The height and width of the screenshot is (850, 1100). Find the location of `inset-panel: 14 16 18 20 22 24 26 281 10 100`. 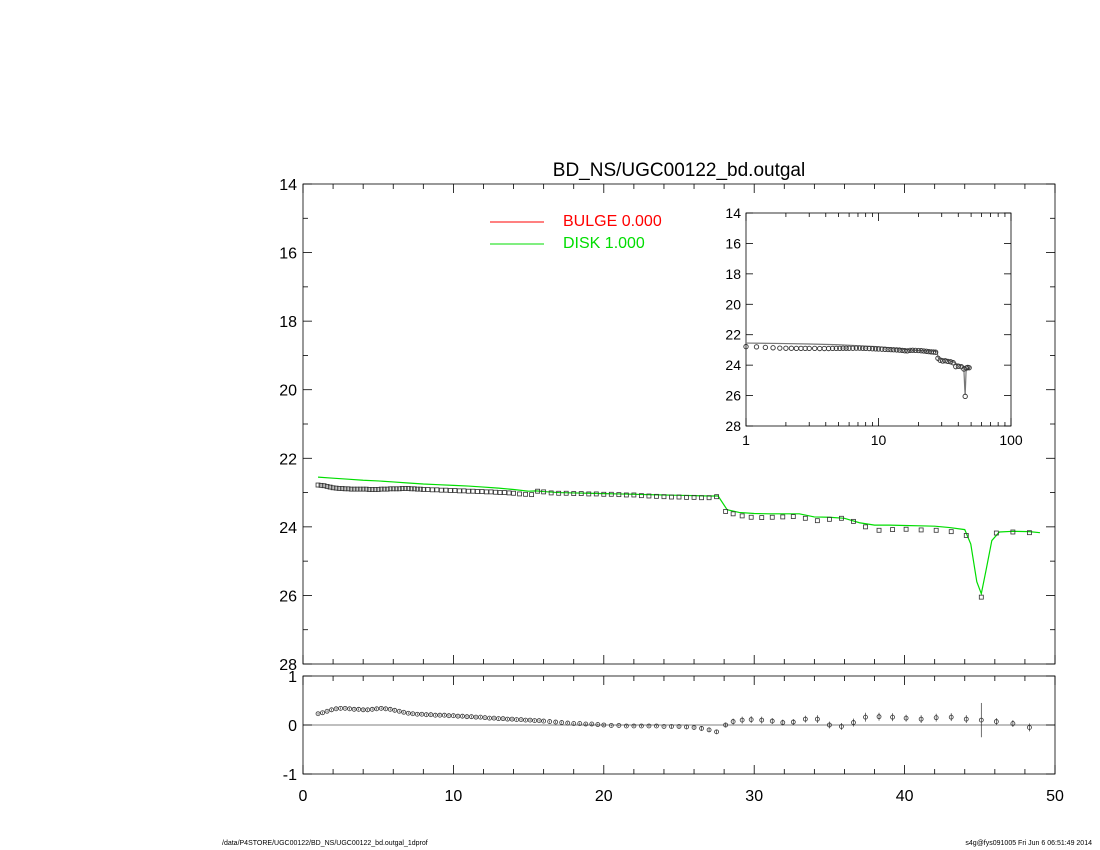

inset-panel: 14 16 18 20 22 24 26 281 10 100 is located at coordinates (873, 326).